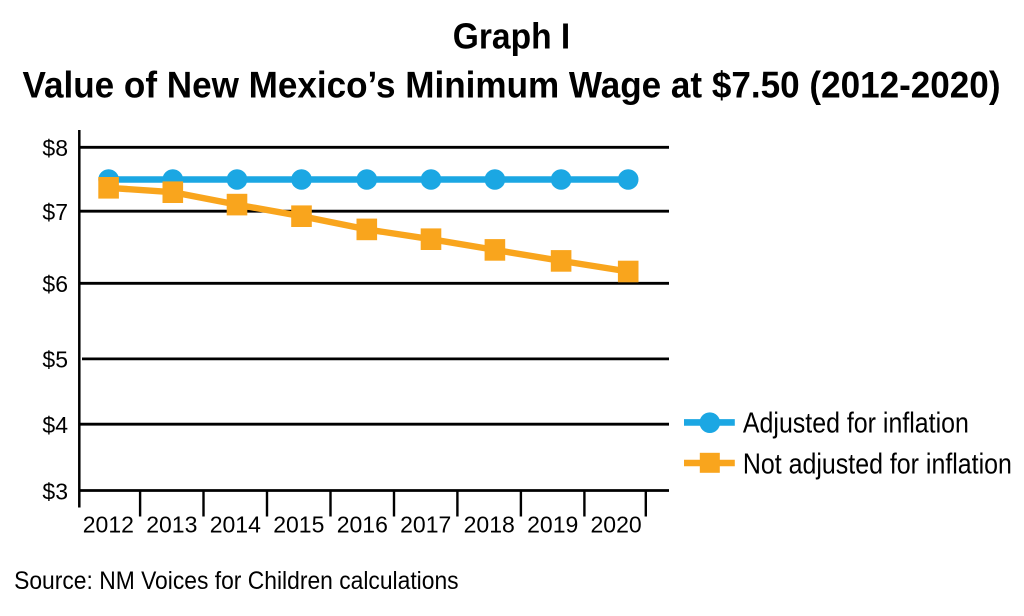  I want to click on svg-text: $3, so click(55, 491).